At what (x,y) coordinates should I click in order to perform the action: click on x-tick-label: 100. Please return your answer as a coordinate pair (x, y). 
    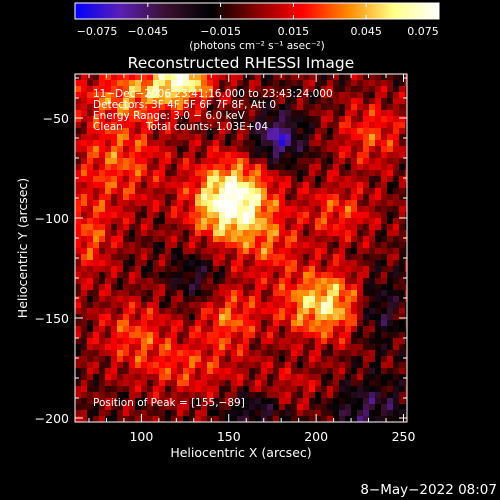
    Looking at the image, I should click on (141, 436).